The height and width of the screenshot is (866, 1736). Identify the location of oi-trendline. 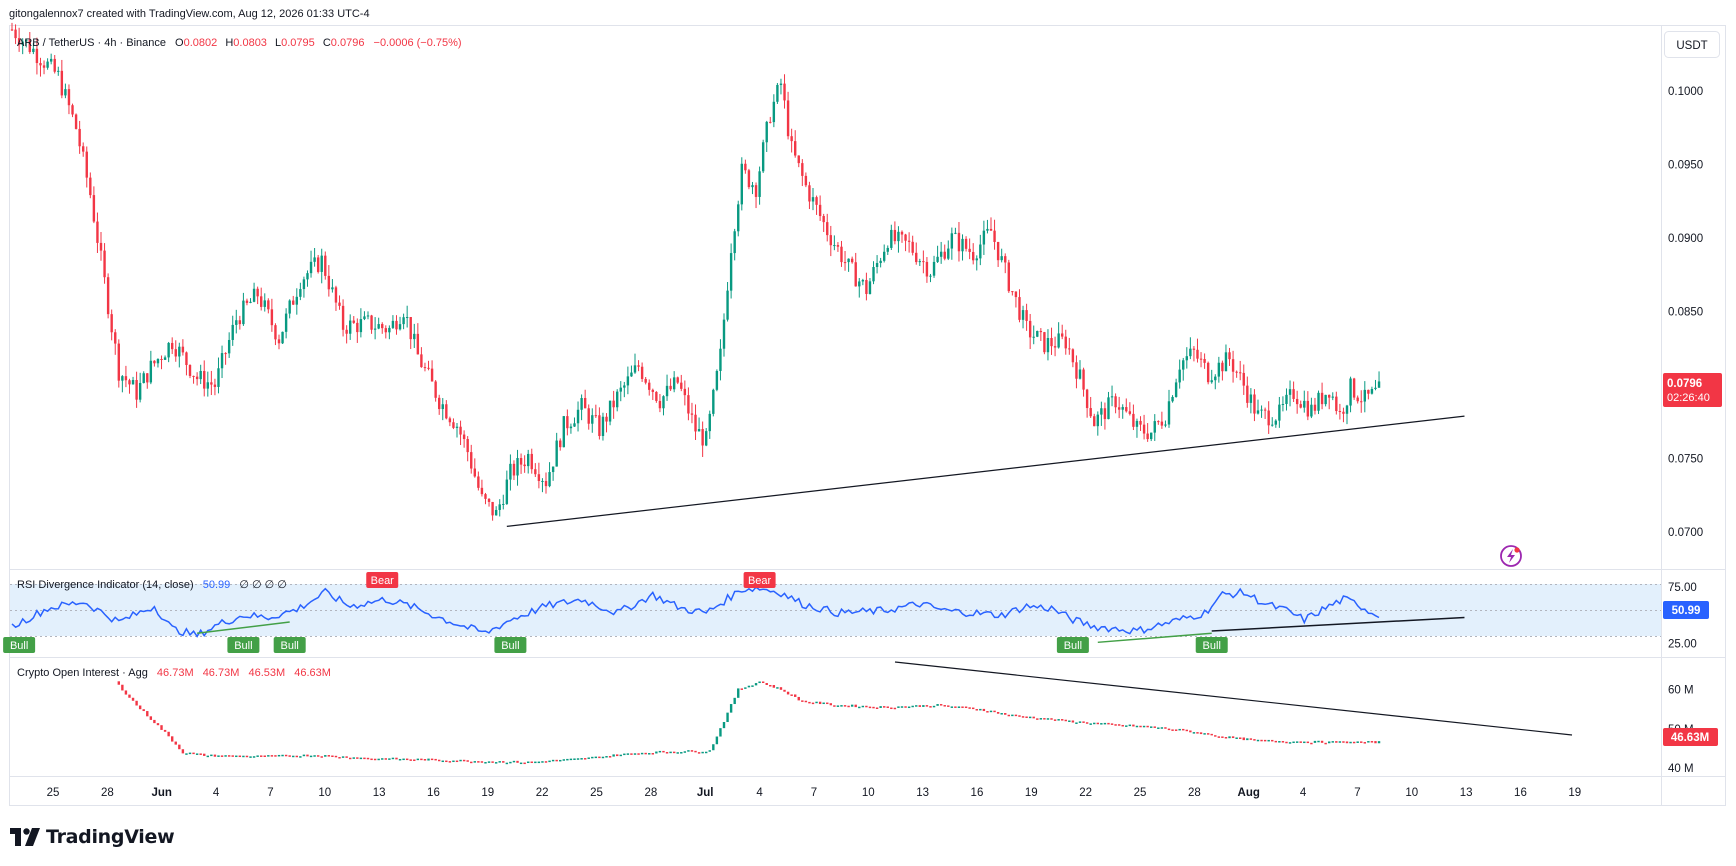
(1233, 698).